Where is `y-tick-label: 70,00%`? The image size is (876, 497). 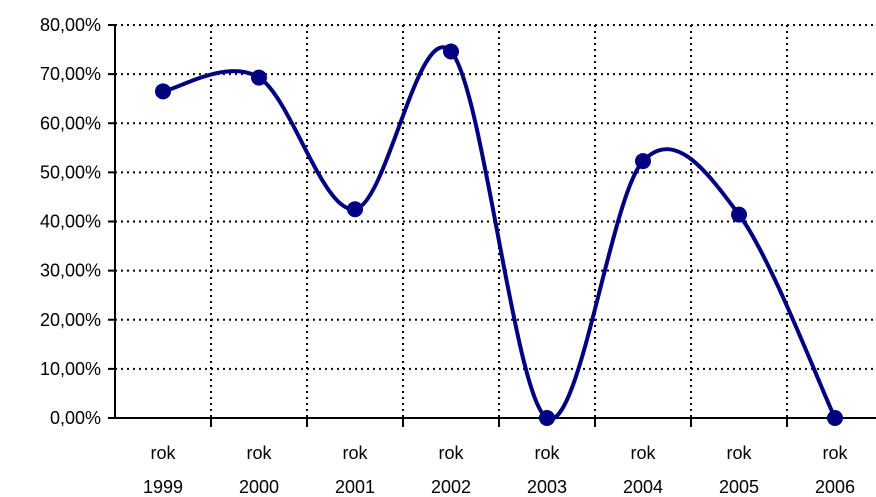 y-tick-label: 70,00% is located at coordinates (70, 74).